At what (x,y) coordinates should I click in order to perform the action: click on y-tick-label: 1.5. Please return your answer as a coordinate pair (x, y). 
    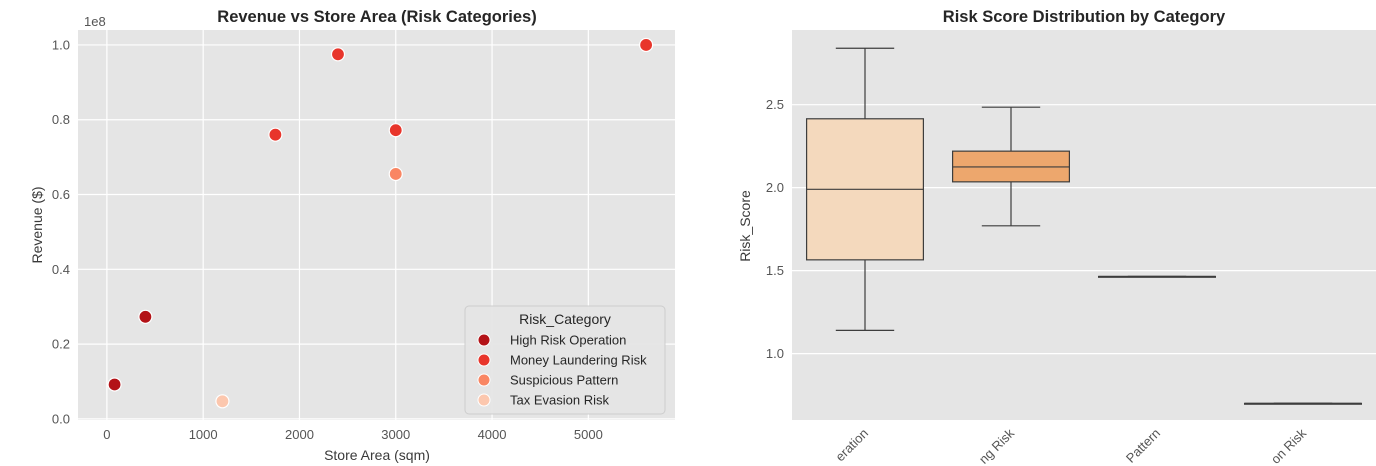
    Looking at the image, I should click on (775, 270).